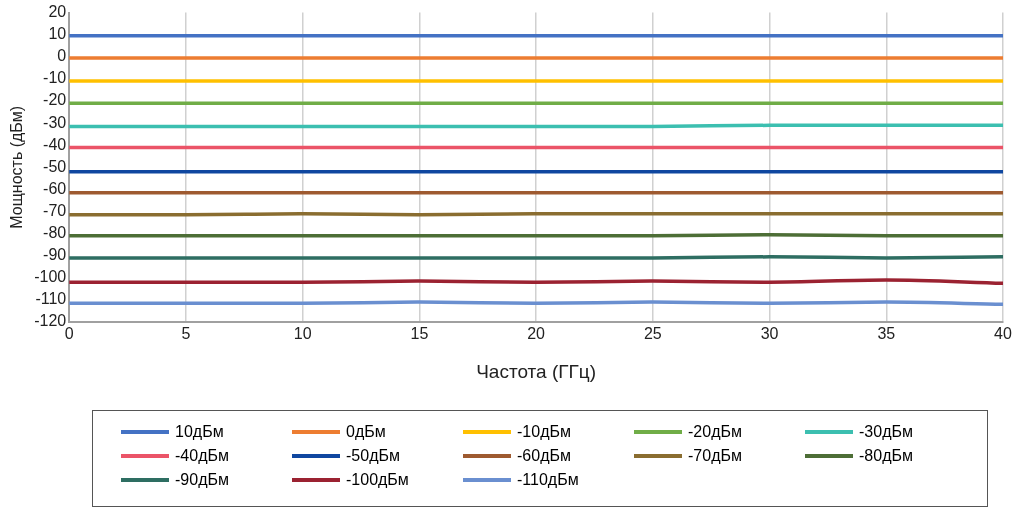  Describe the element at coordinates (715, 456) in the screenshot. I see `legend-label: -70дБм` at that location.